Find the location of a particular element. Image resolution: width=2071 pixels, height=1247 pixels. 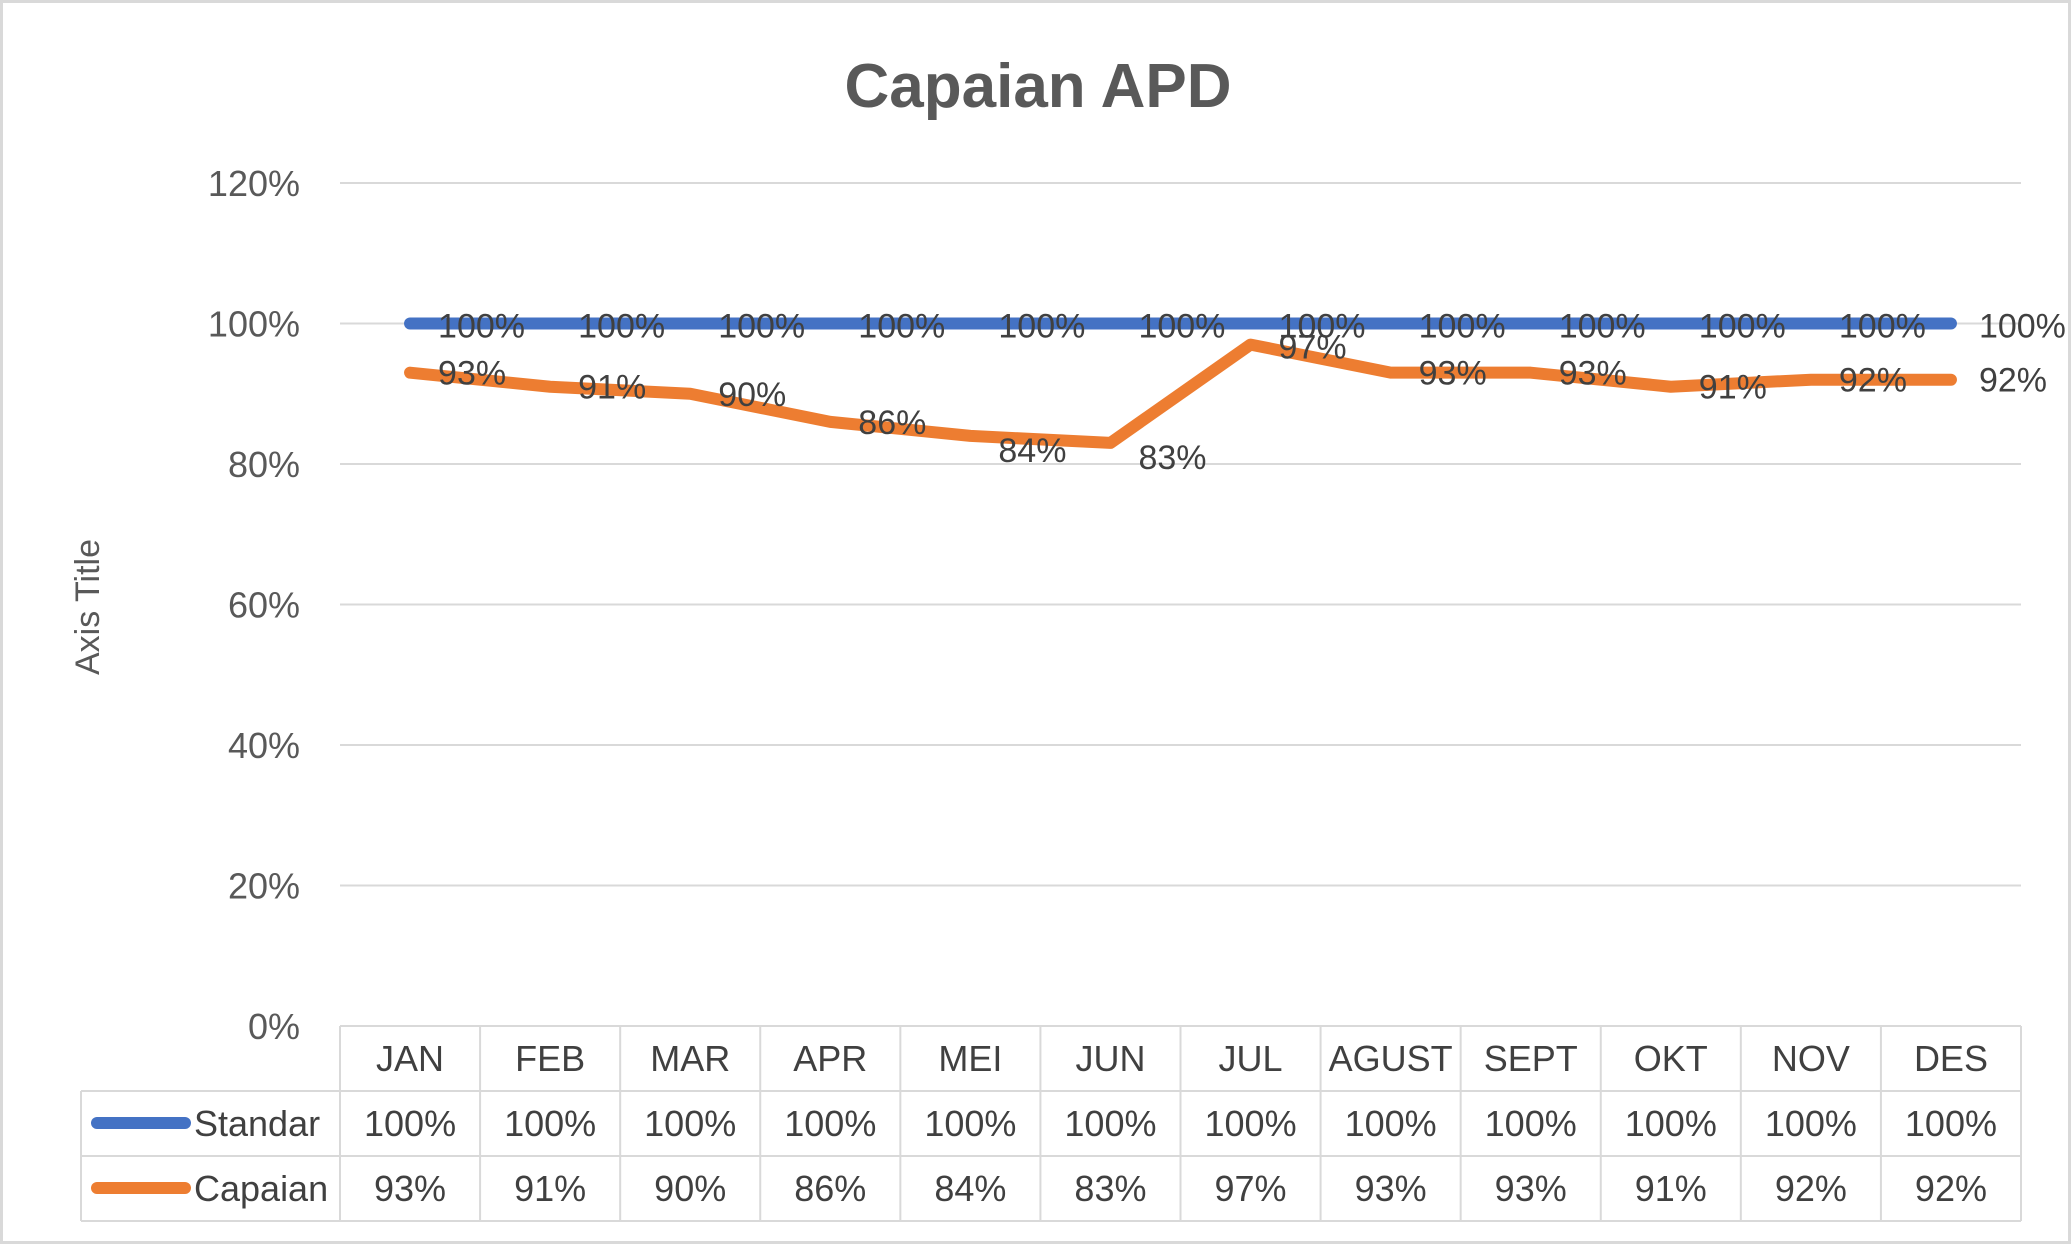

series-lines is located at coordinates (1180, 383).